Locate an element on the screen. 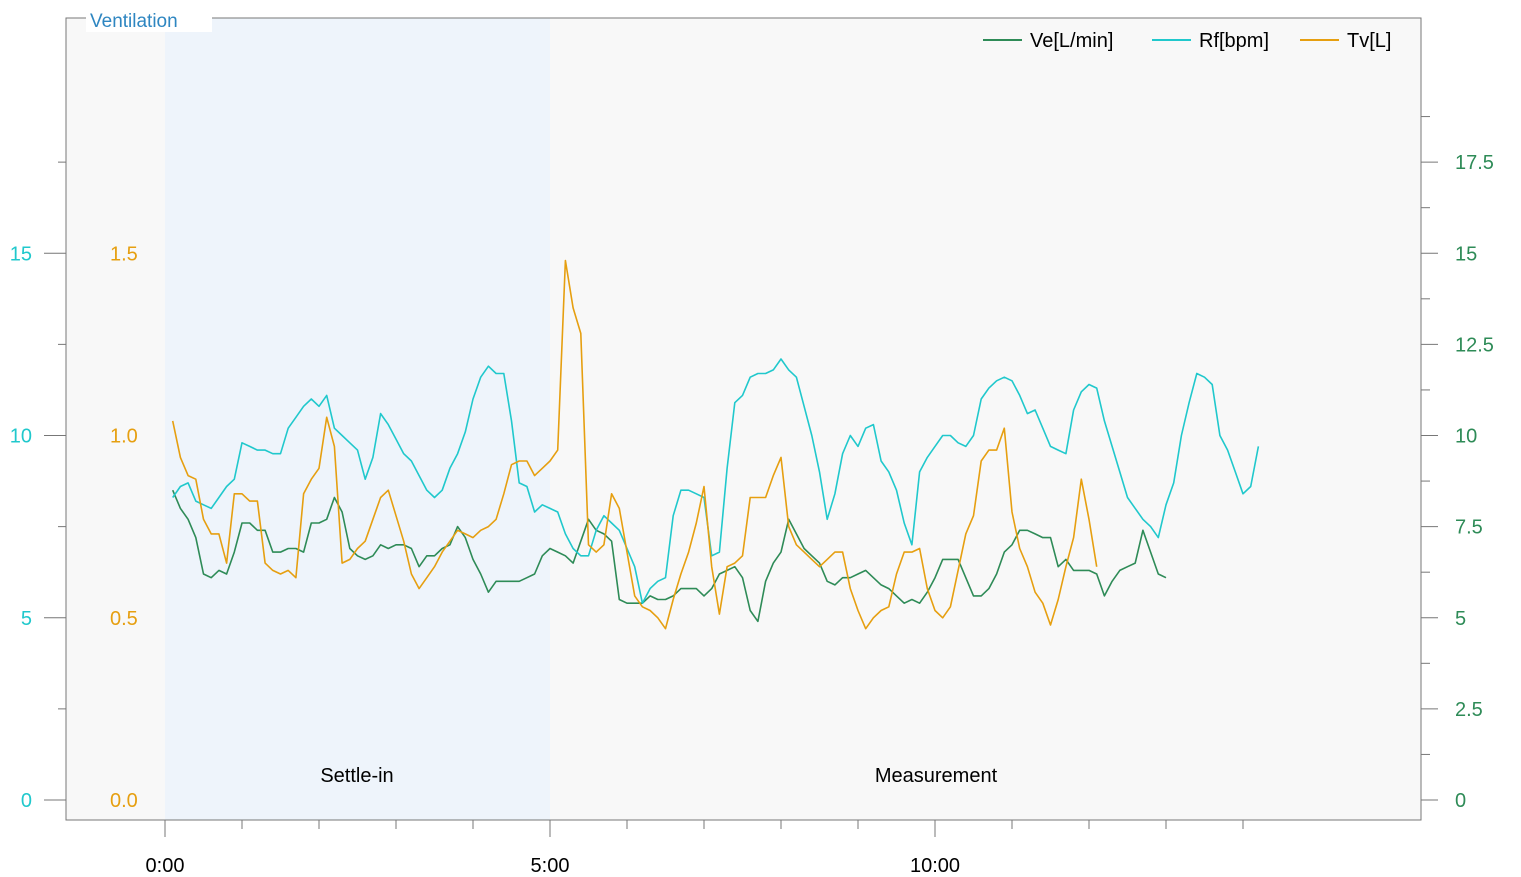  region-label-measurement: Measurement is located at coordinates (936, 776).